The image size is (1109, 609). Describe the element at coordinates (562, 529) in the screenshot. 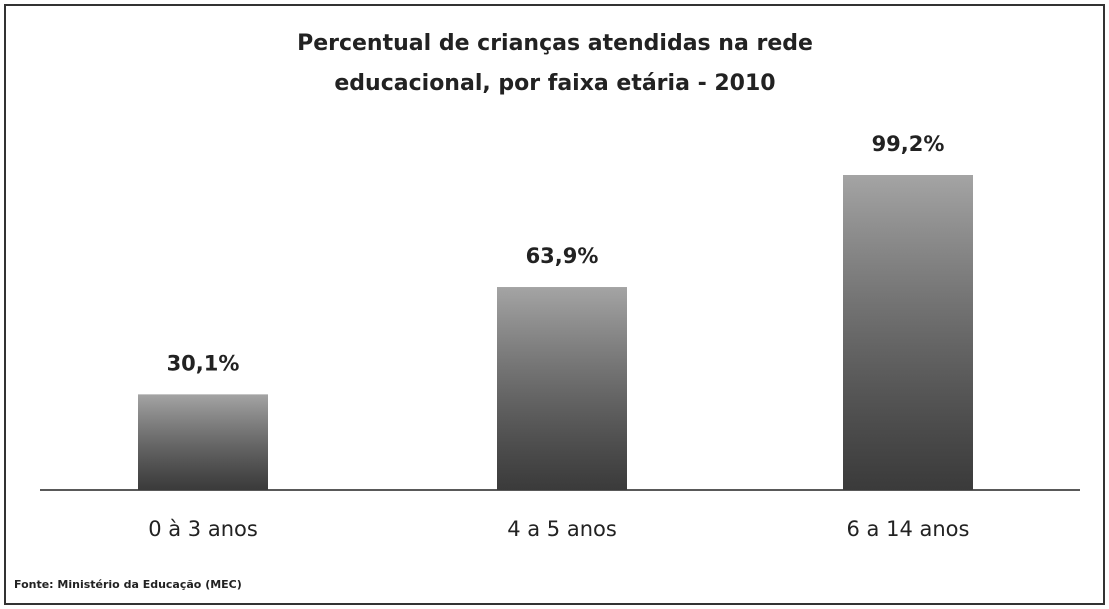

I see `x-tick-label: 4 a 5 anos` at that location.